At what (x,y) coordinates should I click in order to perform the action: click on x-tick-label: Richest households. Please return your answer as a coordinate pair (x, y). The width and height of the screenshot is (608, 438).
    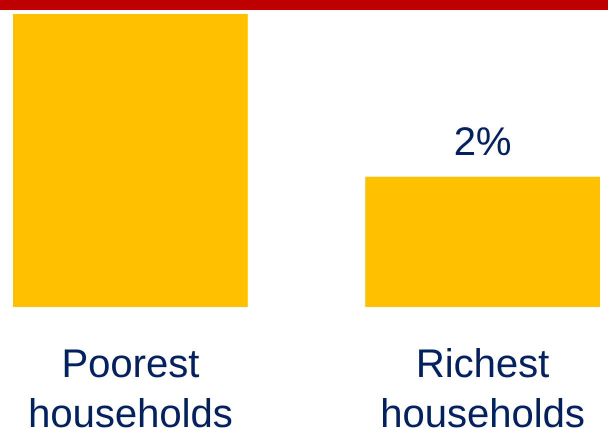
    Looking at the image, I should click on (482, 389).